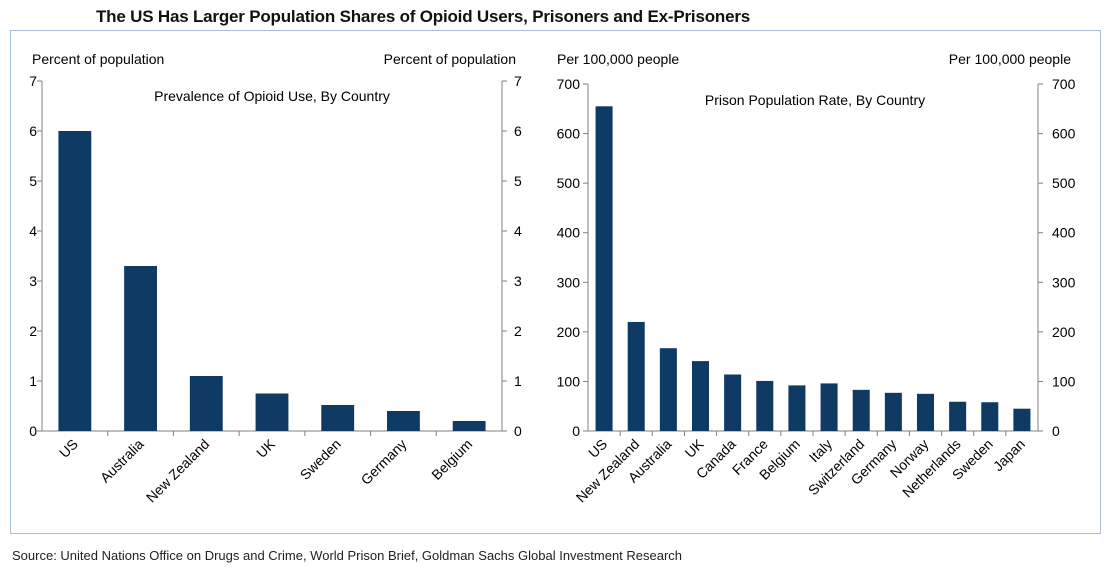 The width and height of the screenshot is (1112, 570). What do you see at coordinates (1064, 183) in the screenshot?
I see `y-tick-label-right: 500` at bounding box center [1064, 183].